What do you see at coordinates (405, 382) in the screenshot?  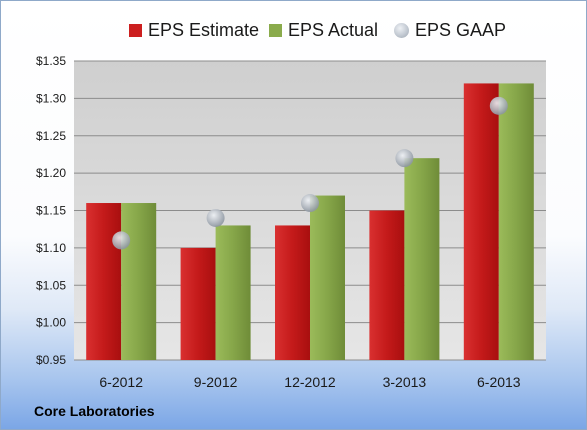 I see `x-tick-label: 3-2013` at bounding box center [405, 382].